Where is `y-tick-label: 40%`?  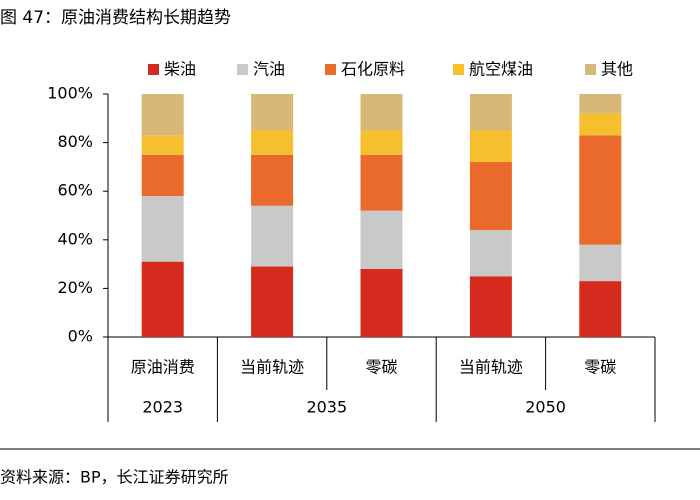 y-tick-label: 40% is located at coordinates (75, 238).